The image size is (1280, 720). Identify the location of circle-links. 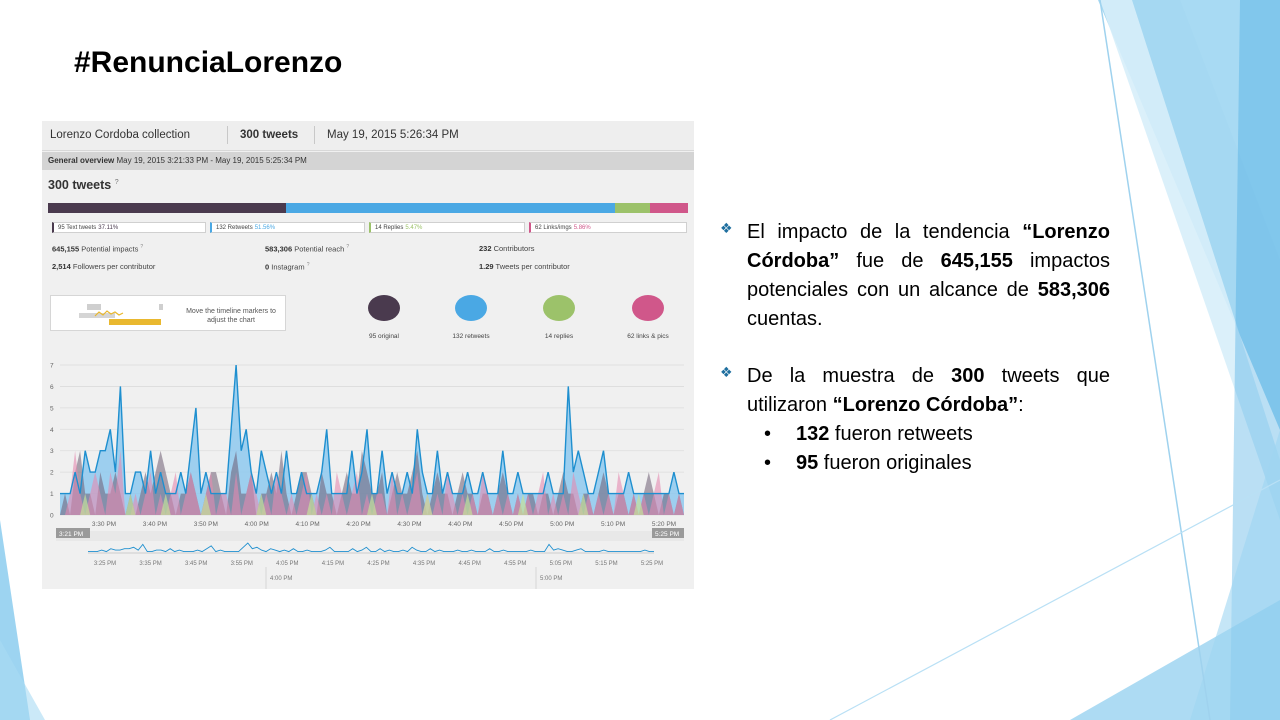
(648, 308).